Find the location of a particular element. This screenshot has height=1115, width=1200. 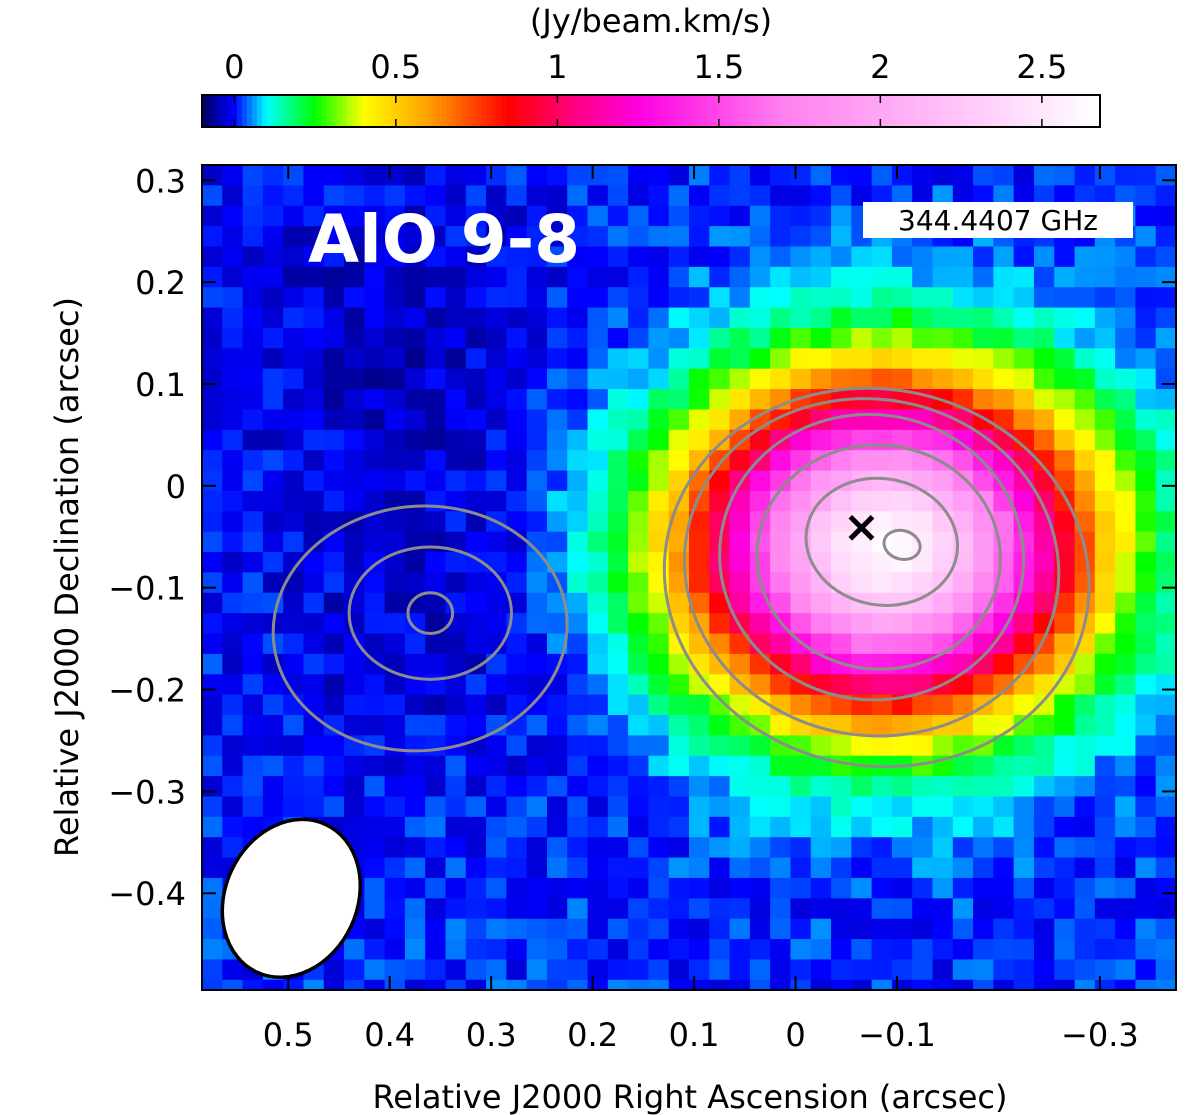

y-tick-label: 0.3 is located at coordinates (160, 181).